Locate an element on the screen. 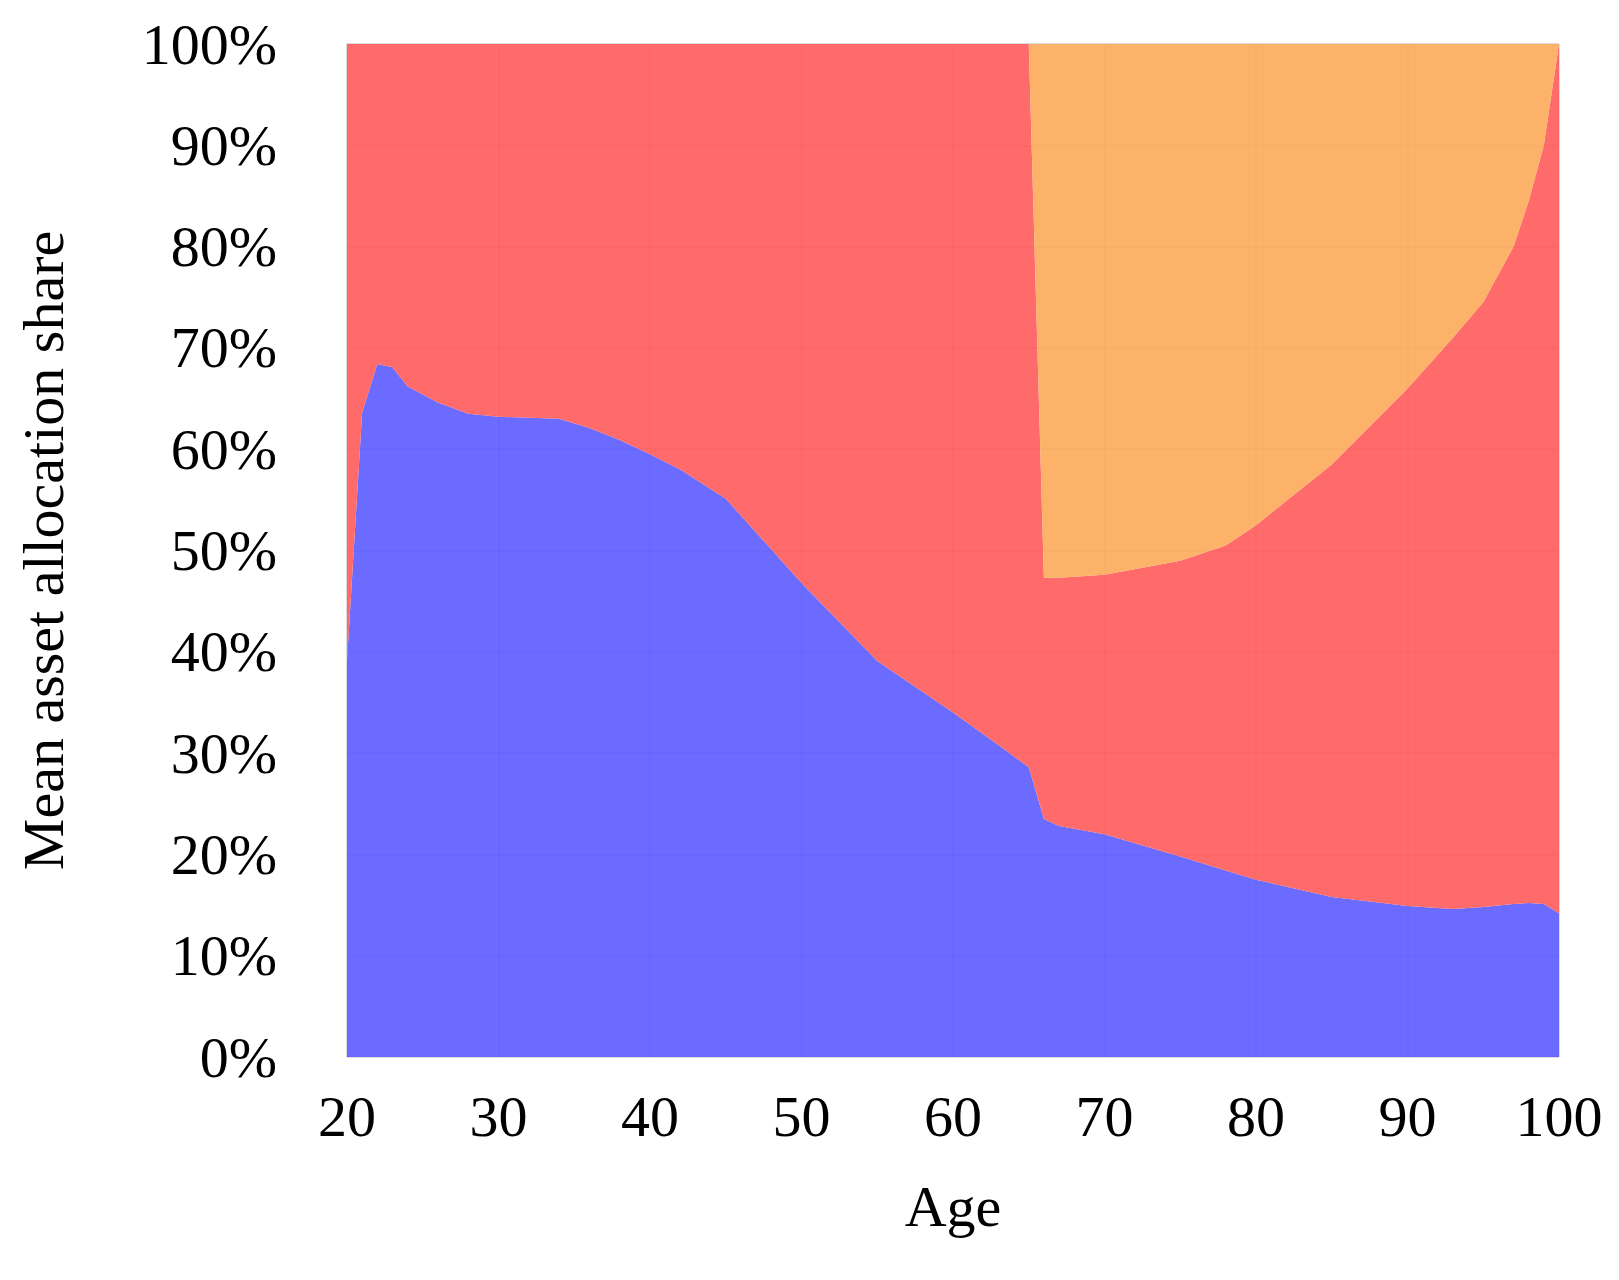 The height and width of the screenshot is (1280, 1619). x-tick-label: 30 is located at coordinates (498, 1116).